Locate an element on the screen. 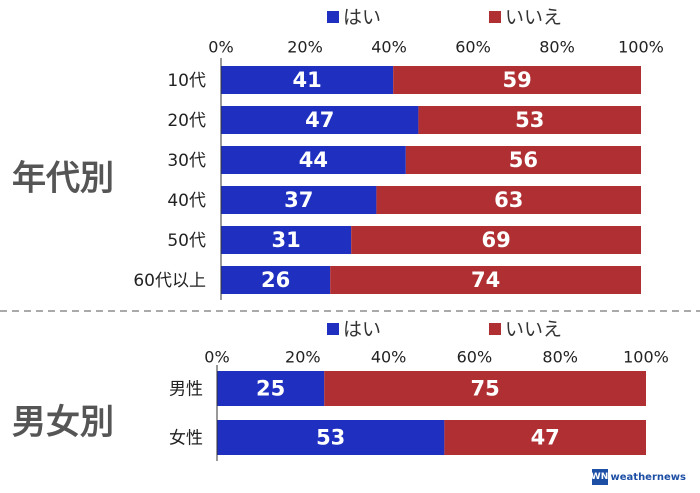  data-label-0-0-0: 41 is located at coordinates (306, 80).